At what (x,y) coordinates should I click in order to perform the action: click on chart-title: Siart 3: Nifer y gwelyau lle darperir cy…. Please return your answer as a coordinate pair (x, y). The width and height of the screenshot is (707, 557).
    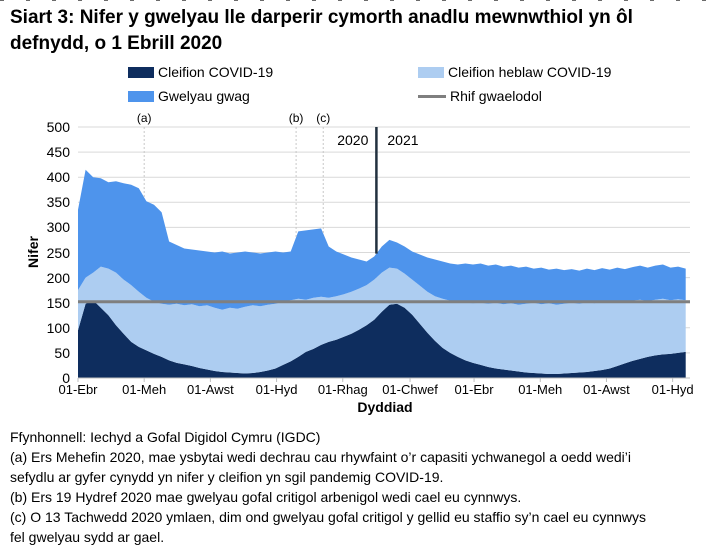
    Looking at the image, I should click on (321, 30).